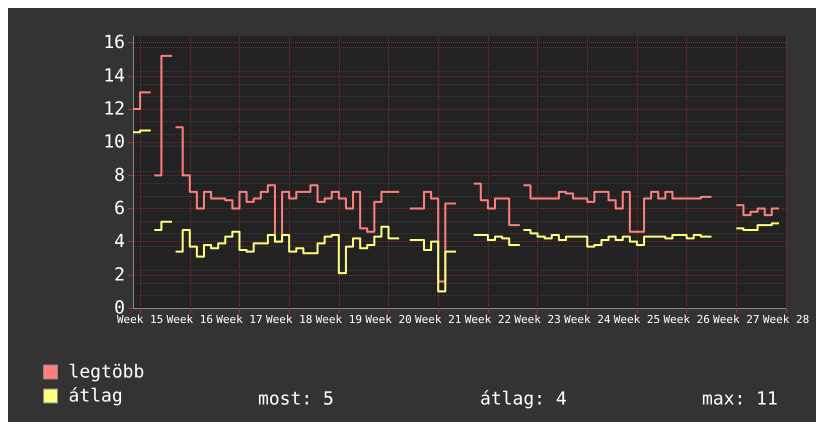  Describe the element at coordinates (736, 319) in the screenshot. I see `x-tick-label: Week 27` at that location.